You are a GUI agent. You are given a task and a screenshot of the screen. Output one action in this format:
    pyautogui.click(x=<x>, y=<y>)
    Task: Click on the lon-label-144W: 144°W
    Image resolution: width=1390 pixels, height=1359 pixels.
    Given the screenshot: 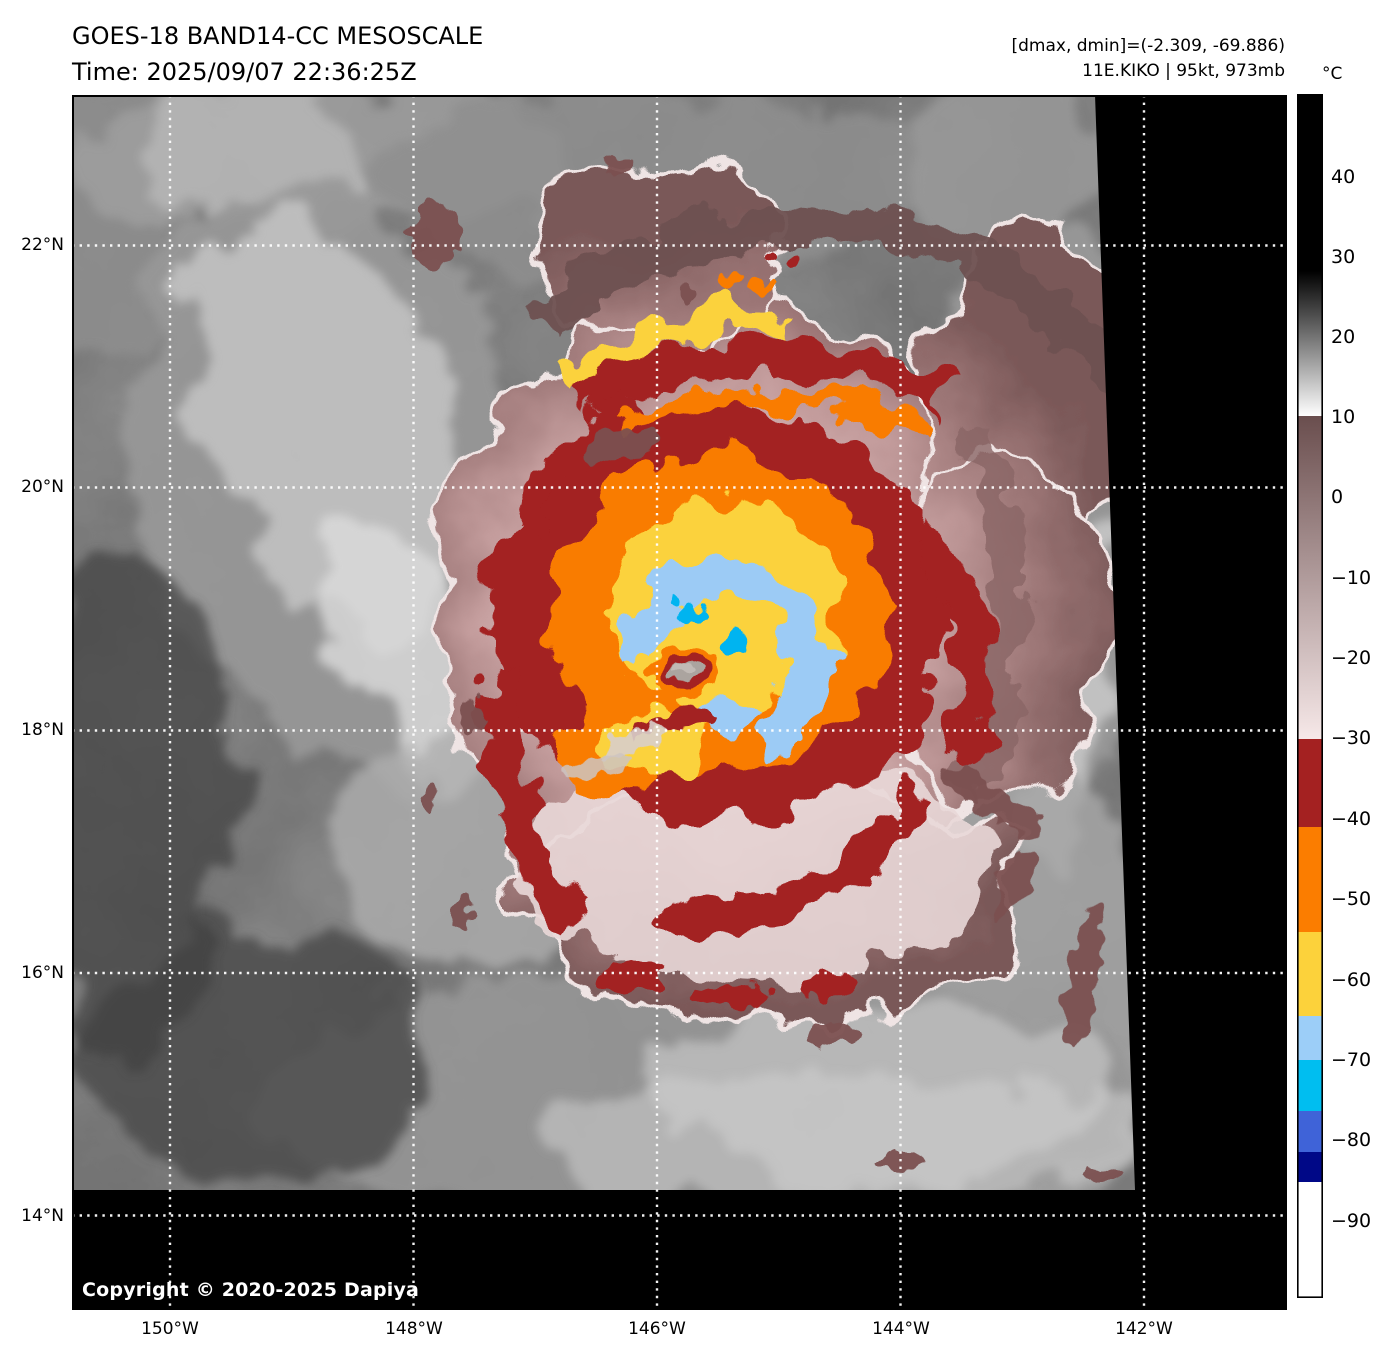 What is the action you would take?
    pyautogui.click(x=901, y=1329)
    